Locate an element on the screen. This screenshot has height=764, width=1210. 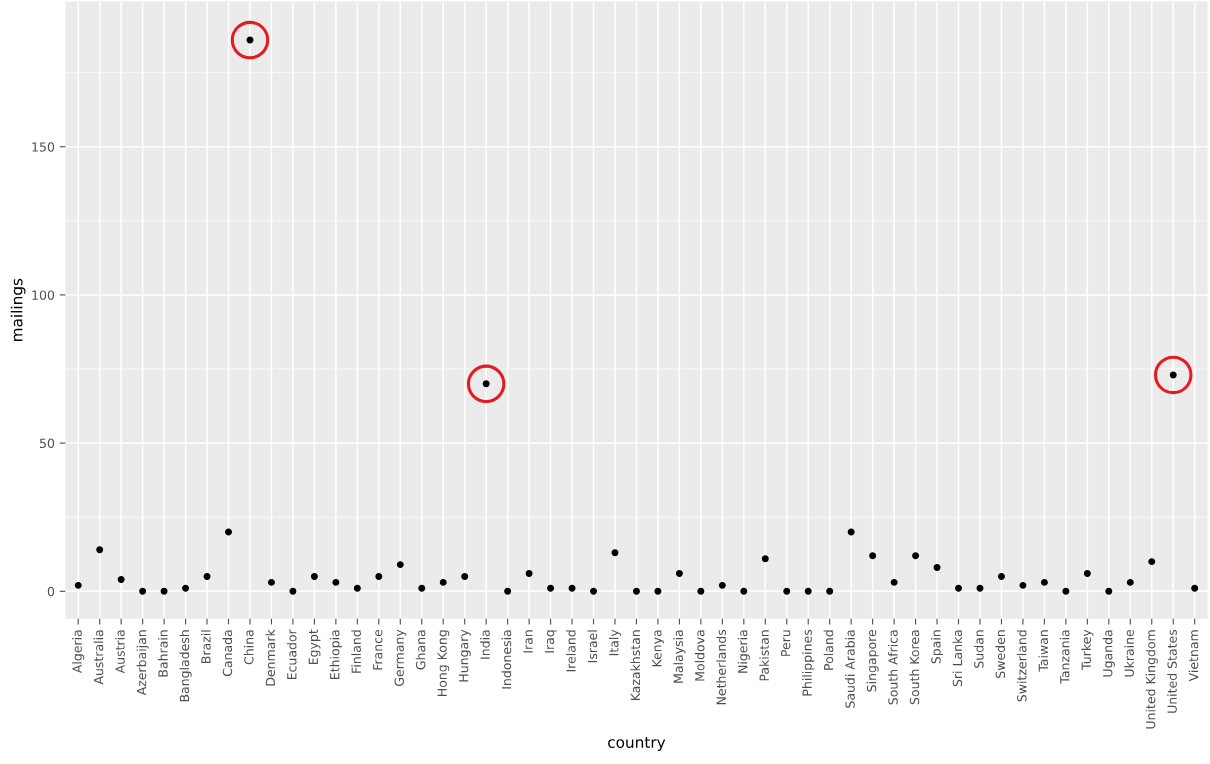
x-tick-label: Moldova is located at coordinates (699, 655).